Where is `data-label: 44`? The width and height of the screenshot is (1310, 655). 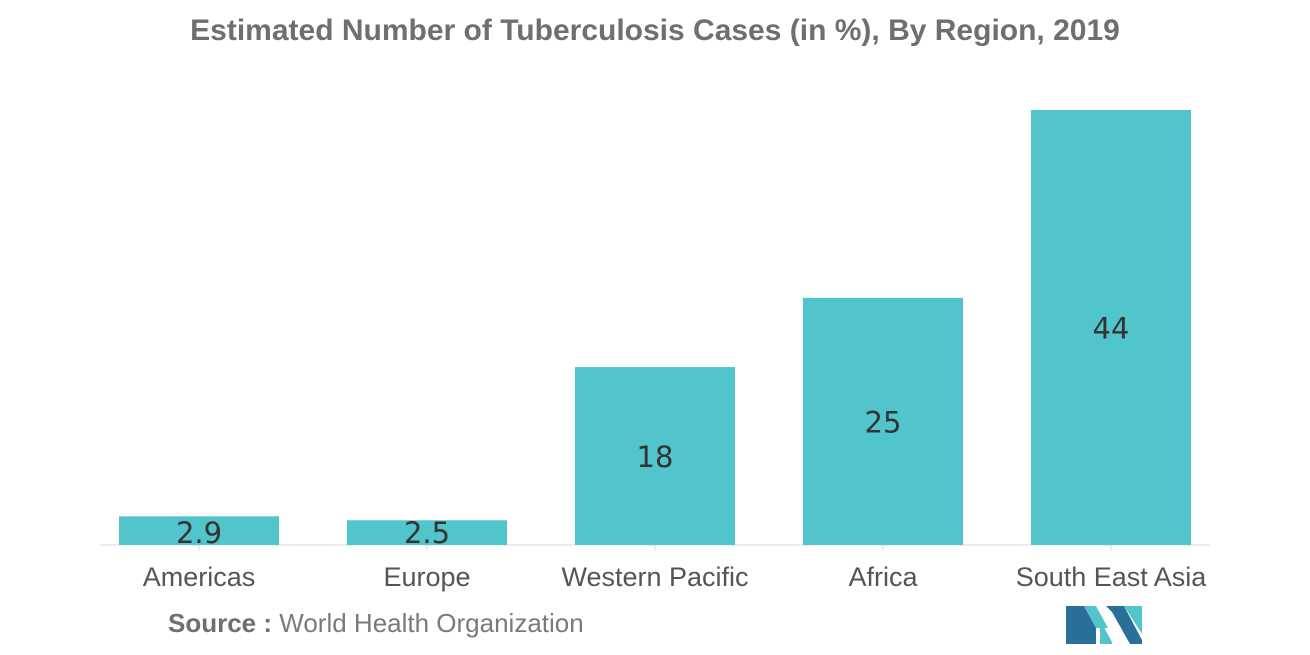
data-label: 44 is located at coordinates (1111, 329).